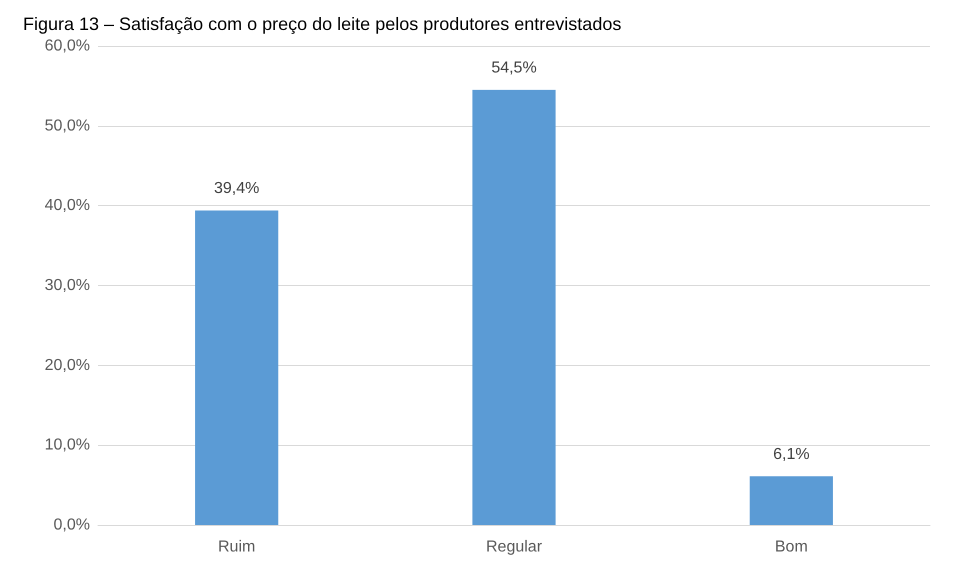  Describe the element at coordinates (237, 188) in the screenshot. I see `data-label: 39,4%` at that location.